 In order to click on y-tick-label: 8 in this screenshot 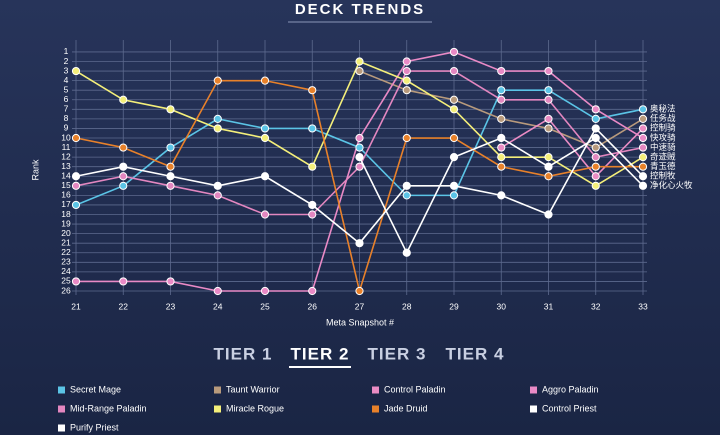, I will do `click(66, 118)`.